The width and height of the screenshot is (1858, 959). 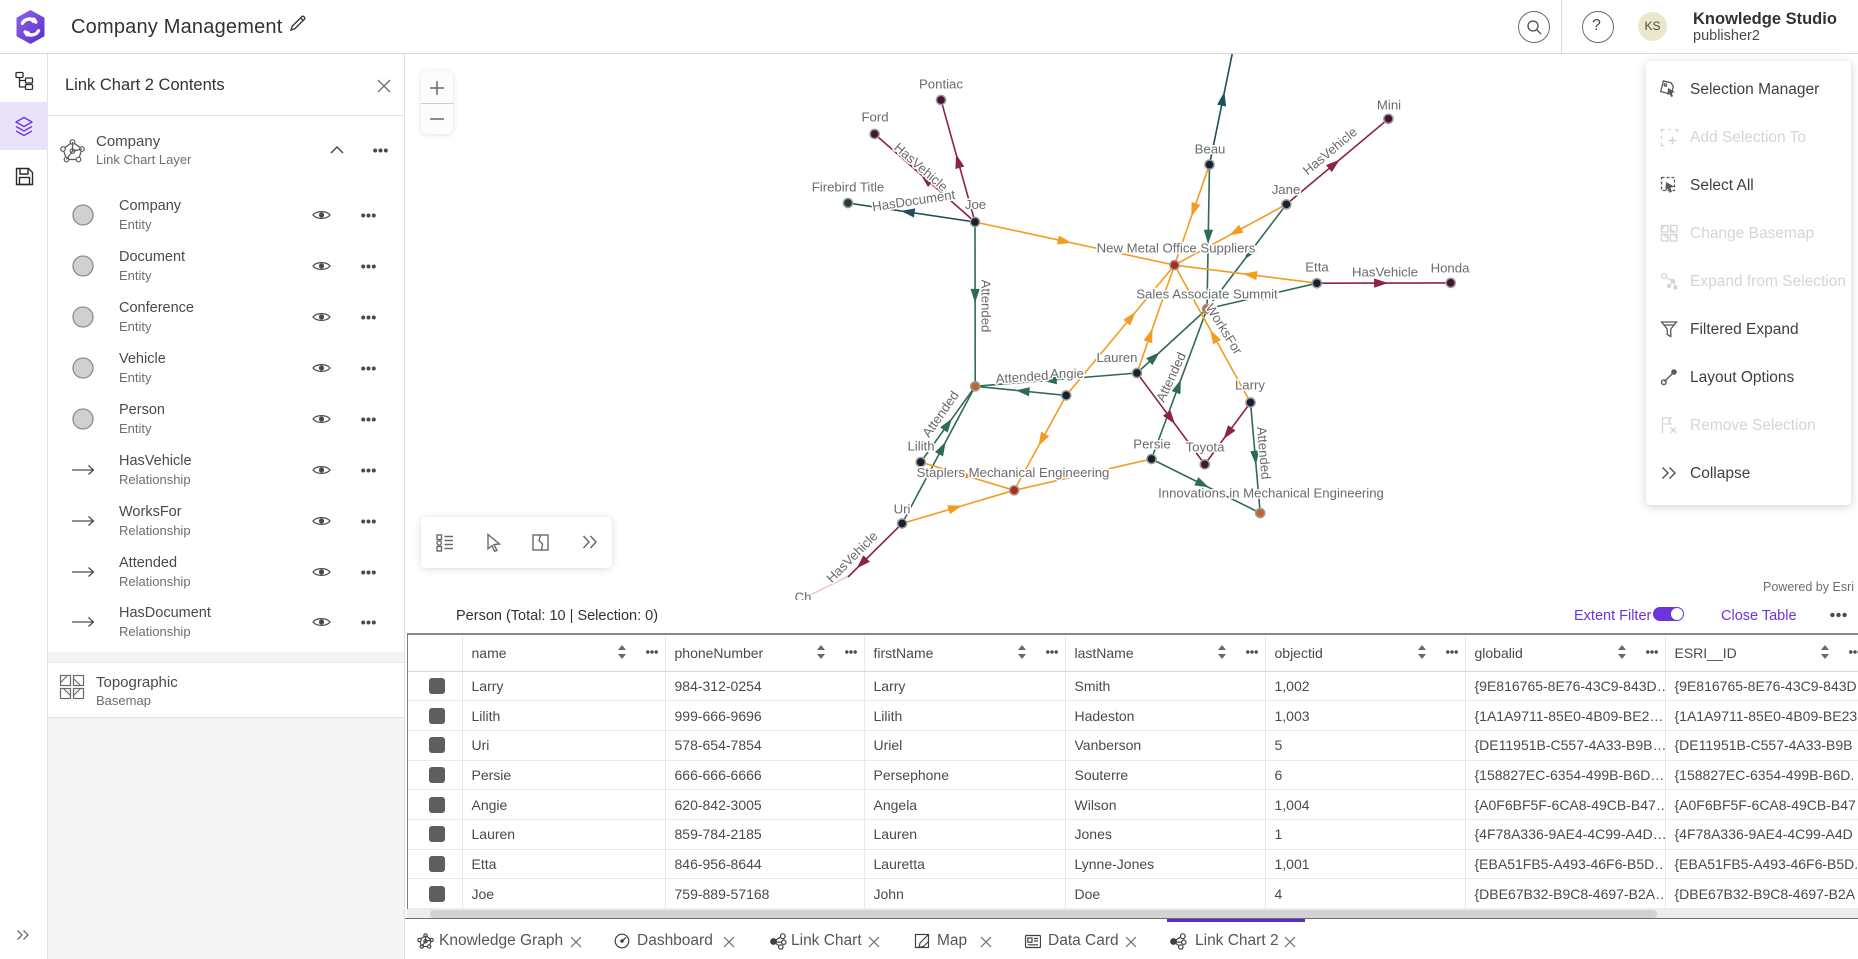 What do you see at coordinates (920, 446) in the screenshot?
I see `svg-text: Lilith` at bounding box center [920, 446].